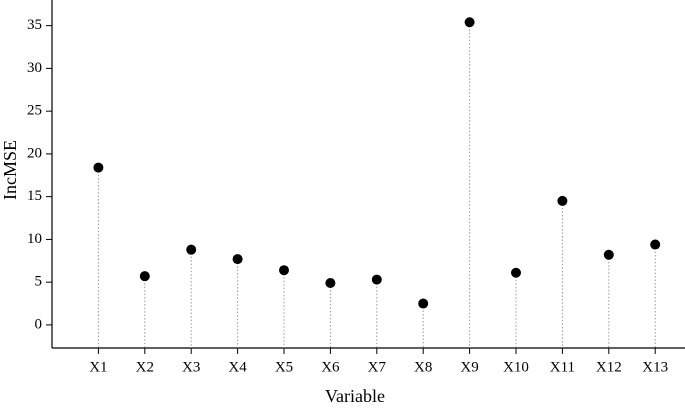 The width and height of the screenshot is (685, 412). I want to click on y-tick-label: 20, so click(34, 153).